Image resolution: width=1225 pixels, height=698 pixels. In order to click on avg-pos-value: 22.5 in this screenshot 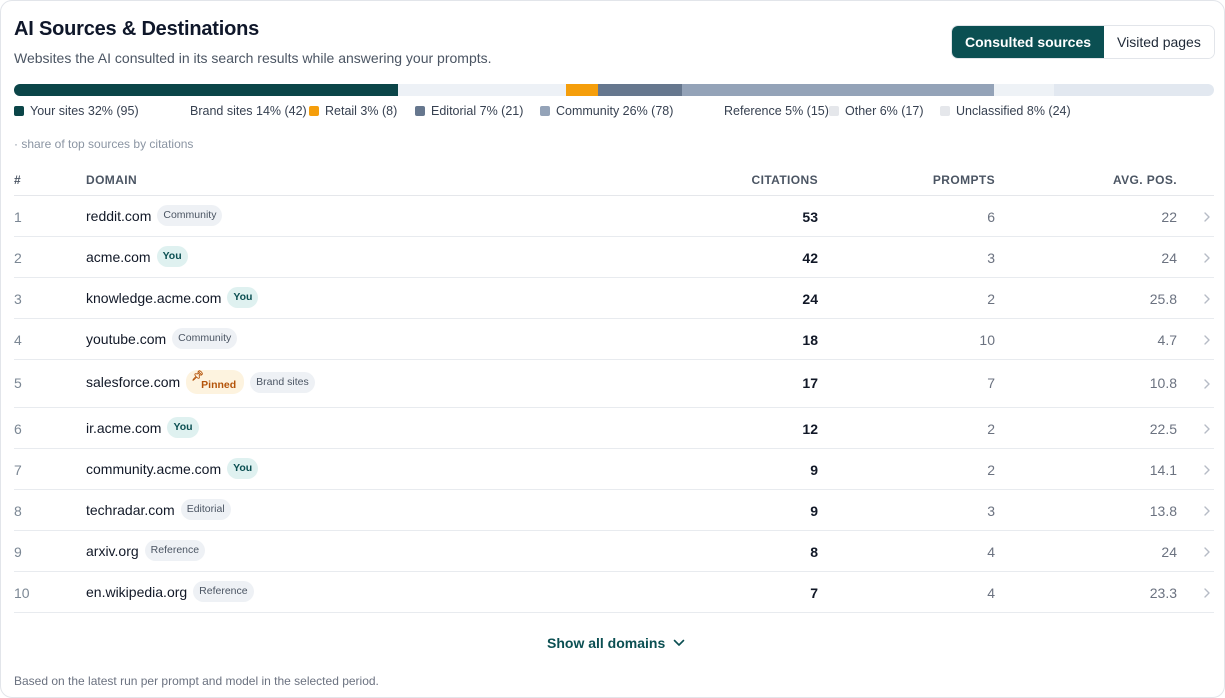, I will do `click(1163, 429)`.